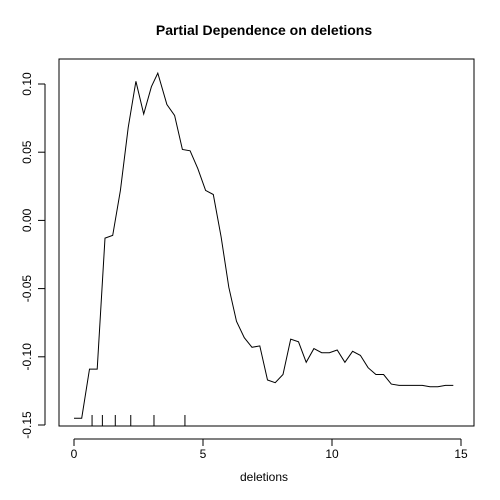  I want to click on x-tick-label: 15, so click(461, 454).